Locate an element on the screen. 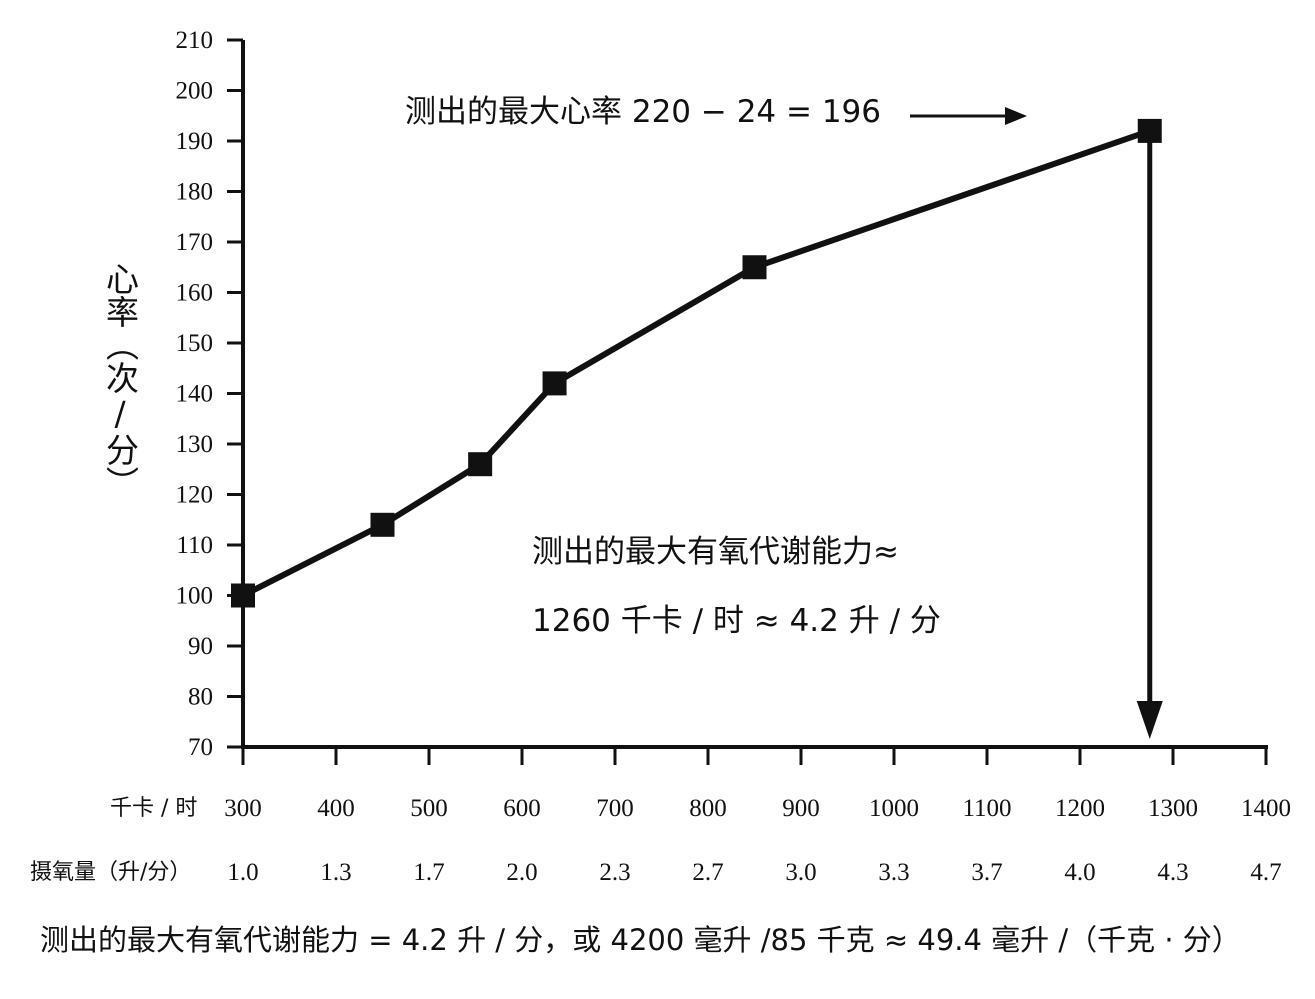 This screenshot has height=999, width=1315. x2-tick-label-8: 3.7 is located at coordinates (986, 872).